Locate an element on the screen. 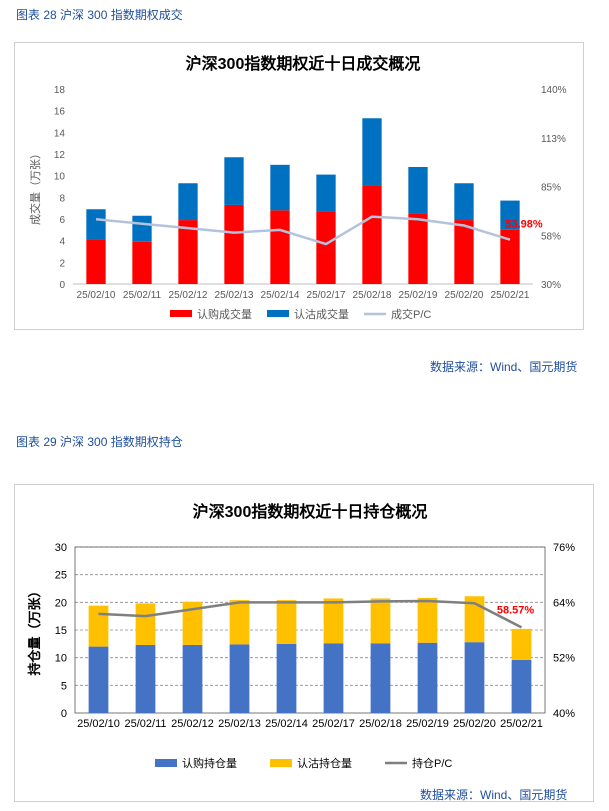  y-tick-label: 2 is located at coordinates (62, 263).